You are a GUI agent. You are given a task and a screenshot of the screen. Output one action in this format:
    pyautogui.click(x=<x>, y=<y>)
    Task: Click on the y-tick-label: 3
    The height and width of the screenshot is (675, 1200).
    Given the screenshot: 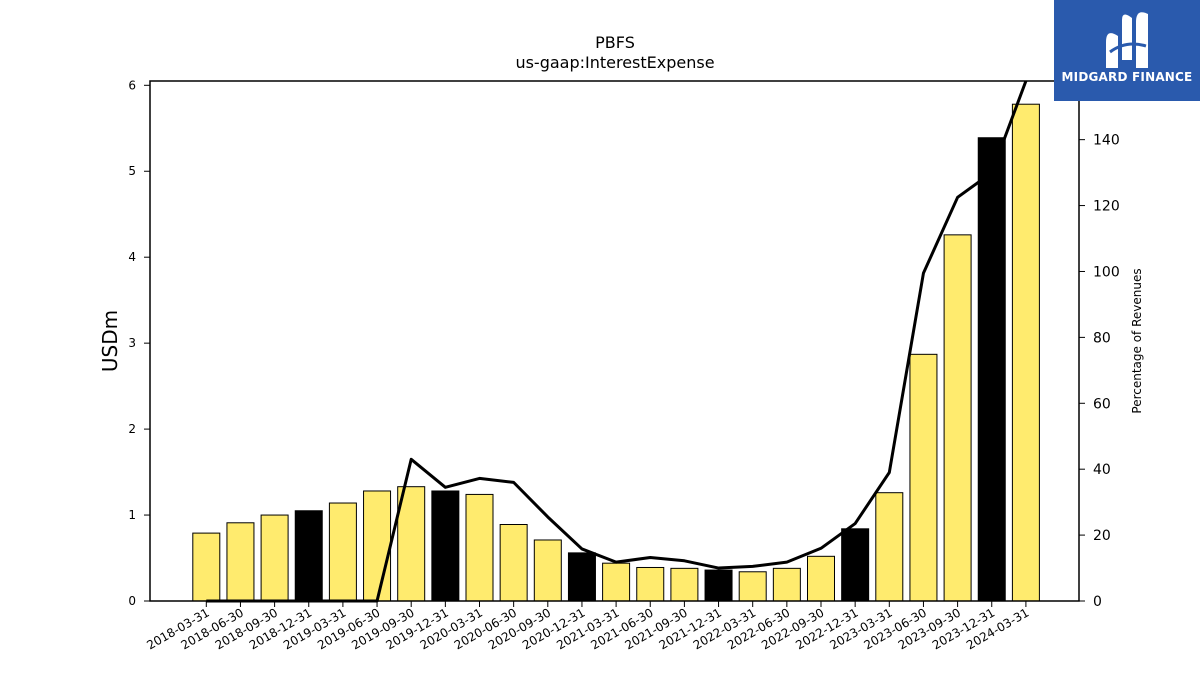 What is the action you would take?
    pyautogui.click(x=132, y=343)
    